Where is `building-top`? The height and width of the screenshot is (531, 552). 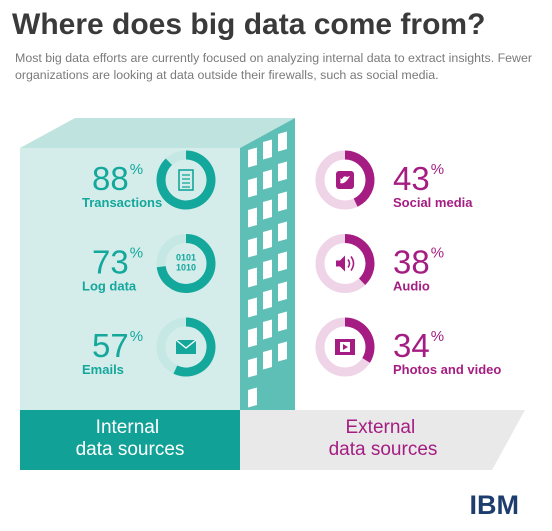 building-top is located at coordinates (157, 133).